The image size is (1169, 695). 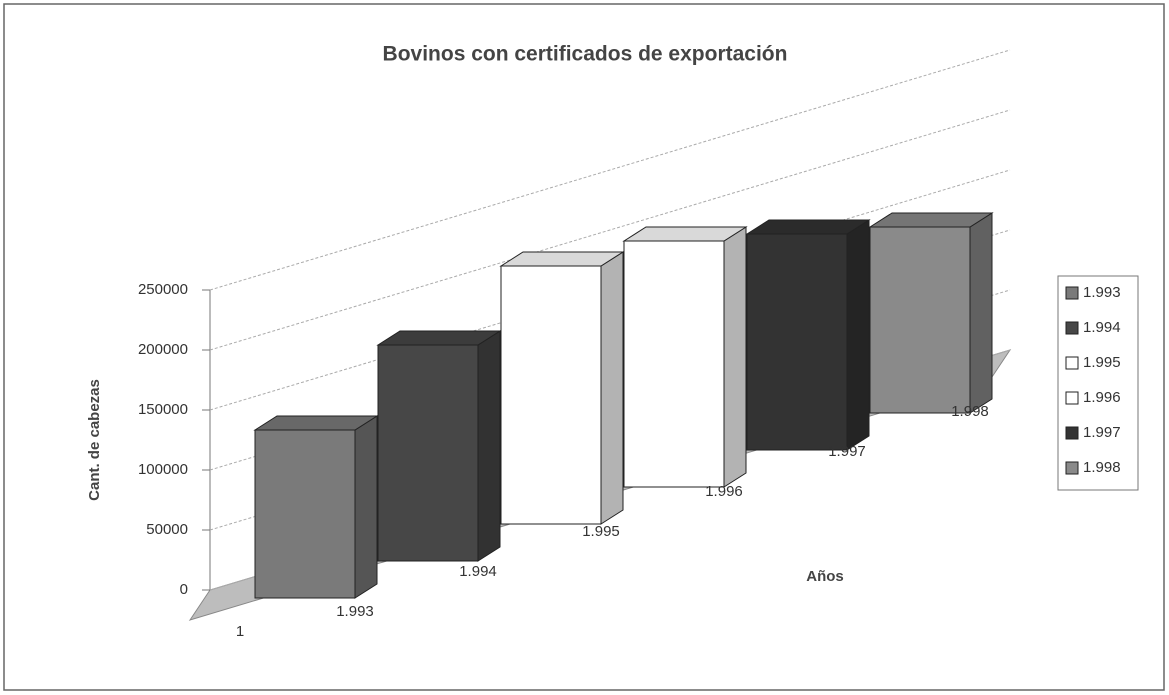 I want to click on y-tick-label: 200000, so click(x=163, y=349).